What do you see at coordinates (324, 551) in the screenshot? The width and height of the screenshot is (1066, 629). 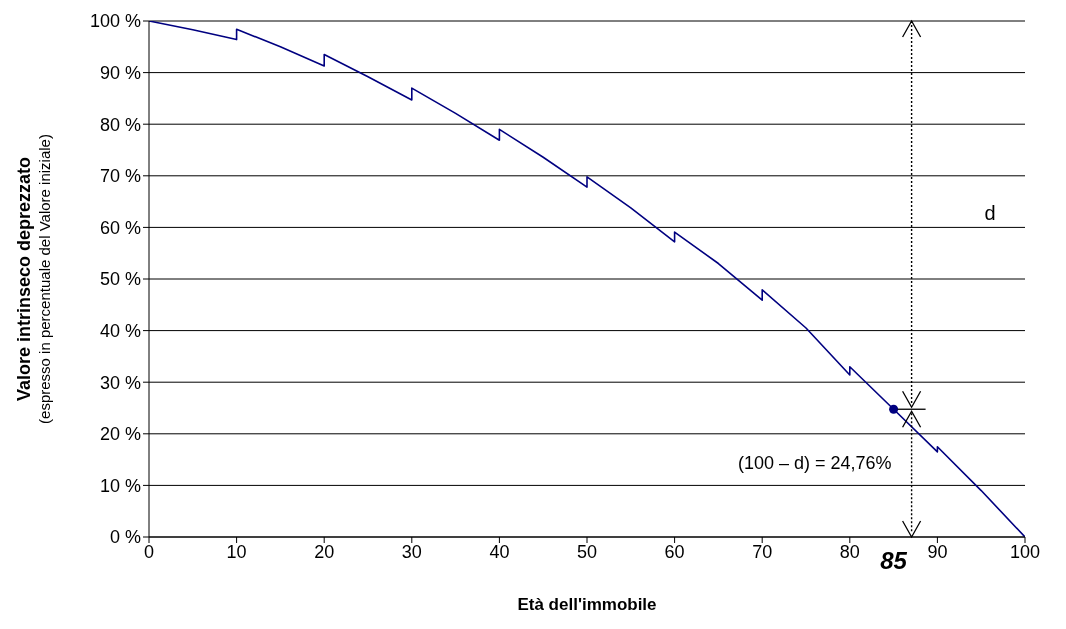 I see `x-tick-label: 20` at bounding box center [324, 551].